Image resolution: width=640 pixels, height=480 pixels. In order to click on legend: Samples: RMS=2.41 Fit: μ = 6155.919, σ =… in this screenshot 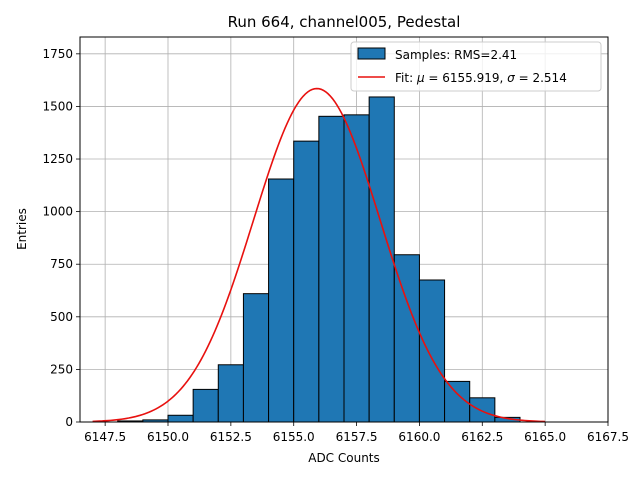, I will do `click(476, 66)`.